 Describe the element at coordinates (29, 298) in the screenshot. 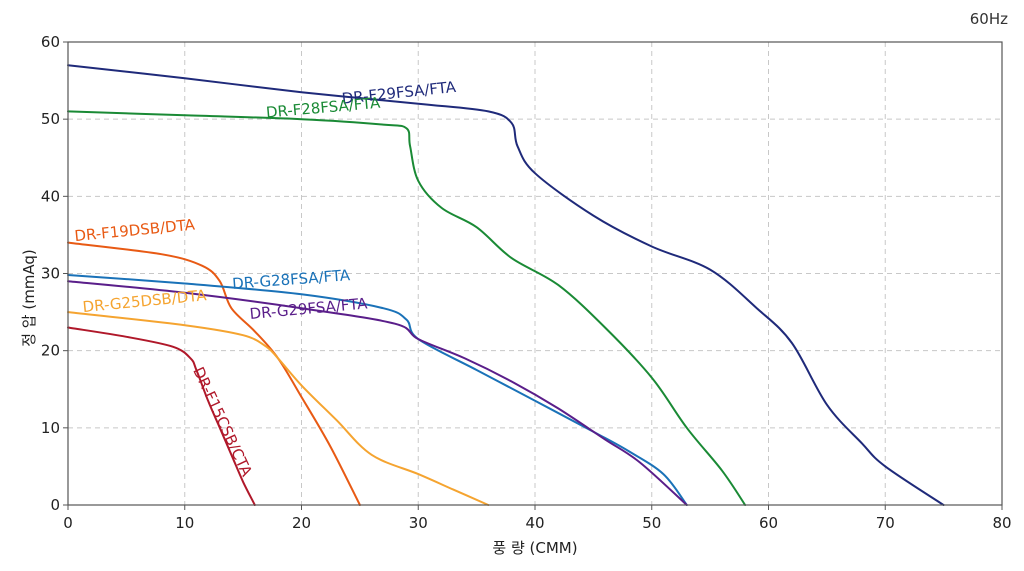

I see `y-axis-title: 정 압 (mmAq)` at that location.